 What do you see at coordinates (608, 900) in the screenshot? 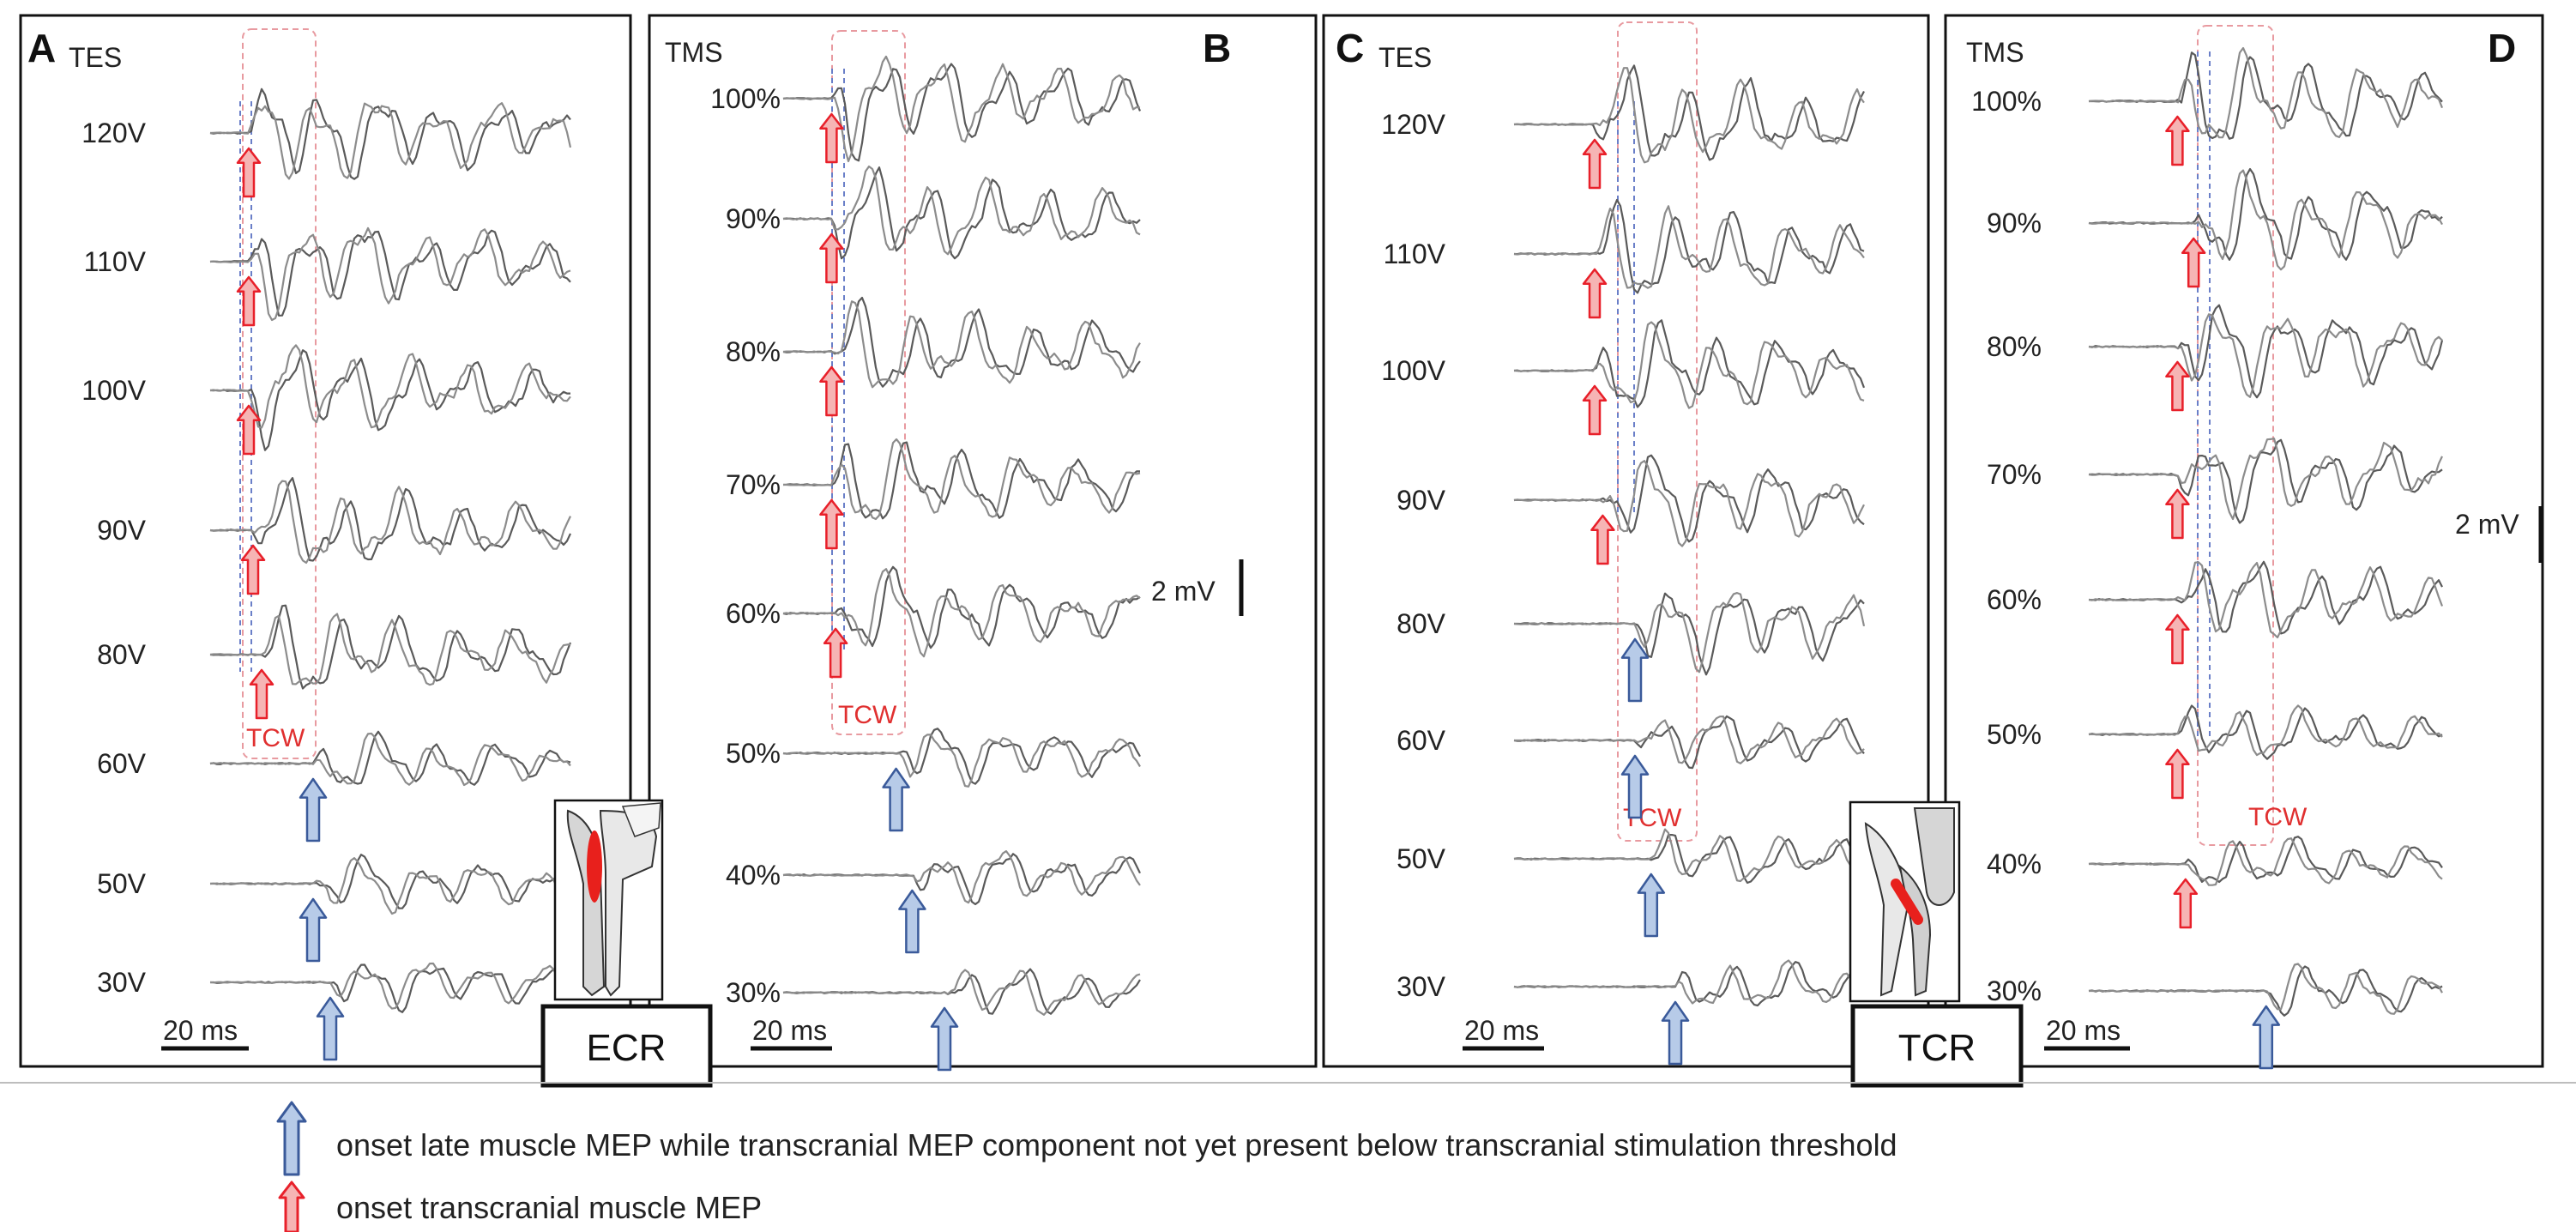
I see `ecr-limb-illustration` at bounding box center [608, 900].